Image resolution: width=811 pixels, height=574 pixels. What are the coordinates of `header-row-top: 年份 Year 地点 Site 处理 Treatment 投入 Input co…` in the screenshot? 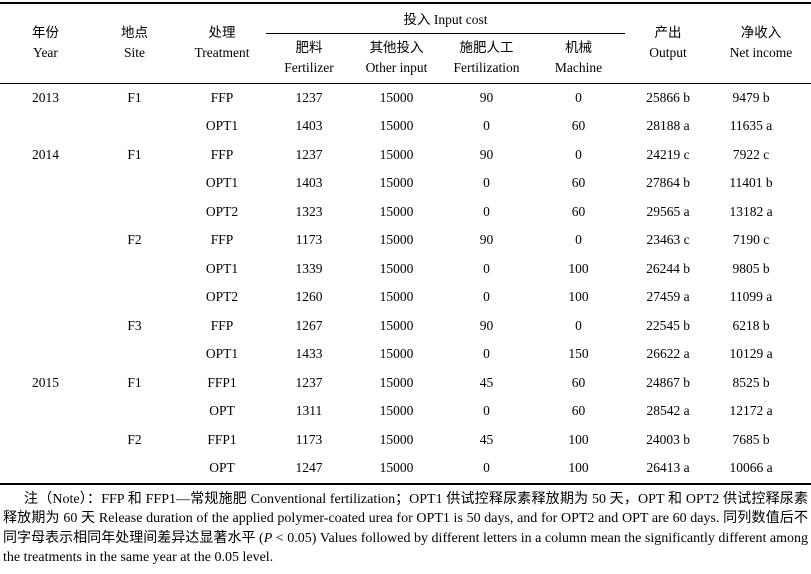 It's located at (405, 43).